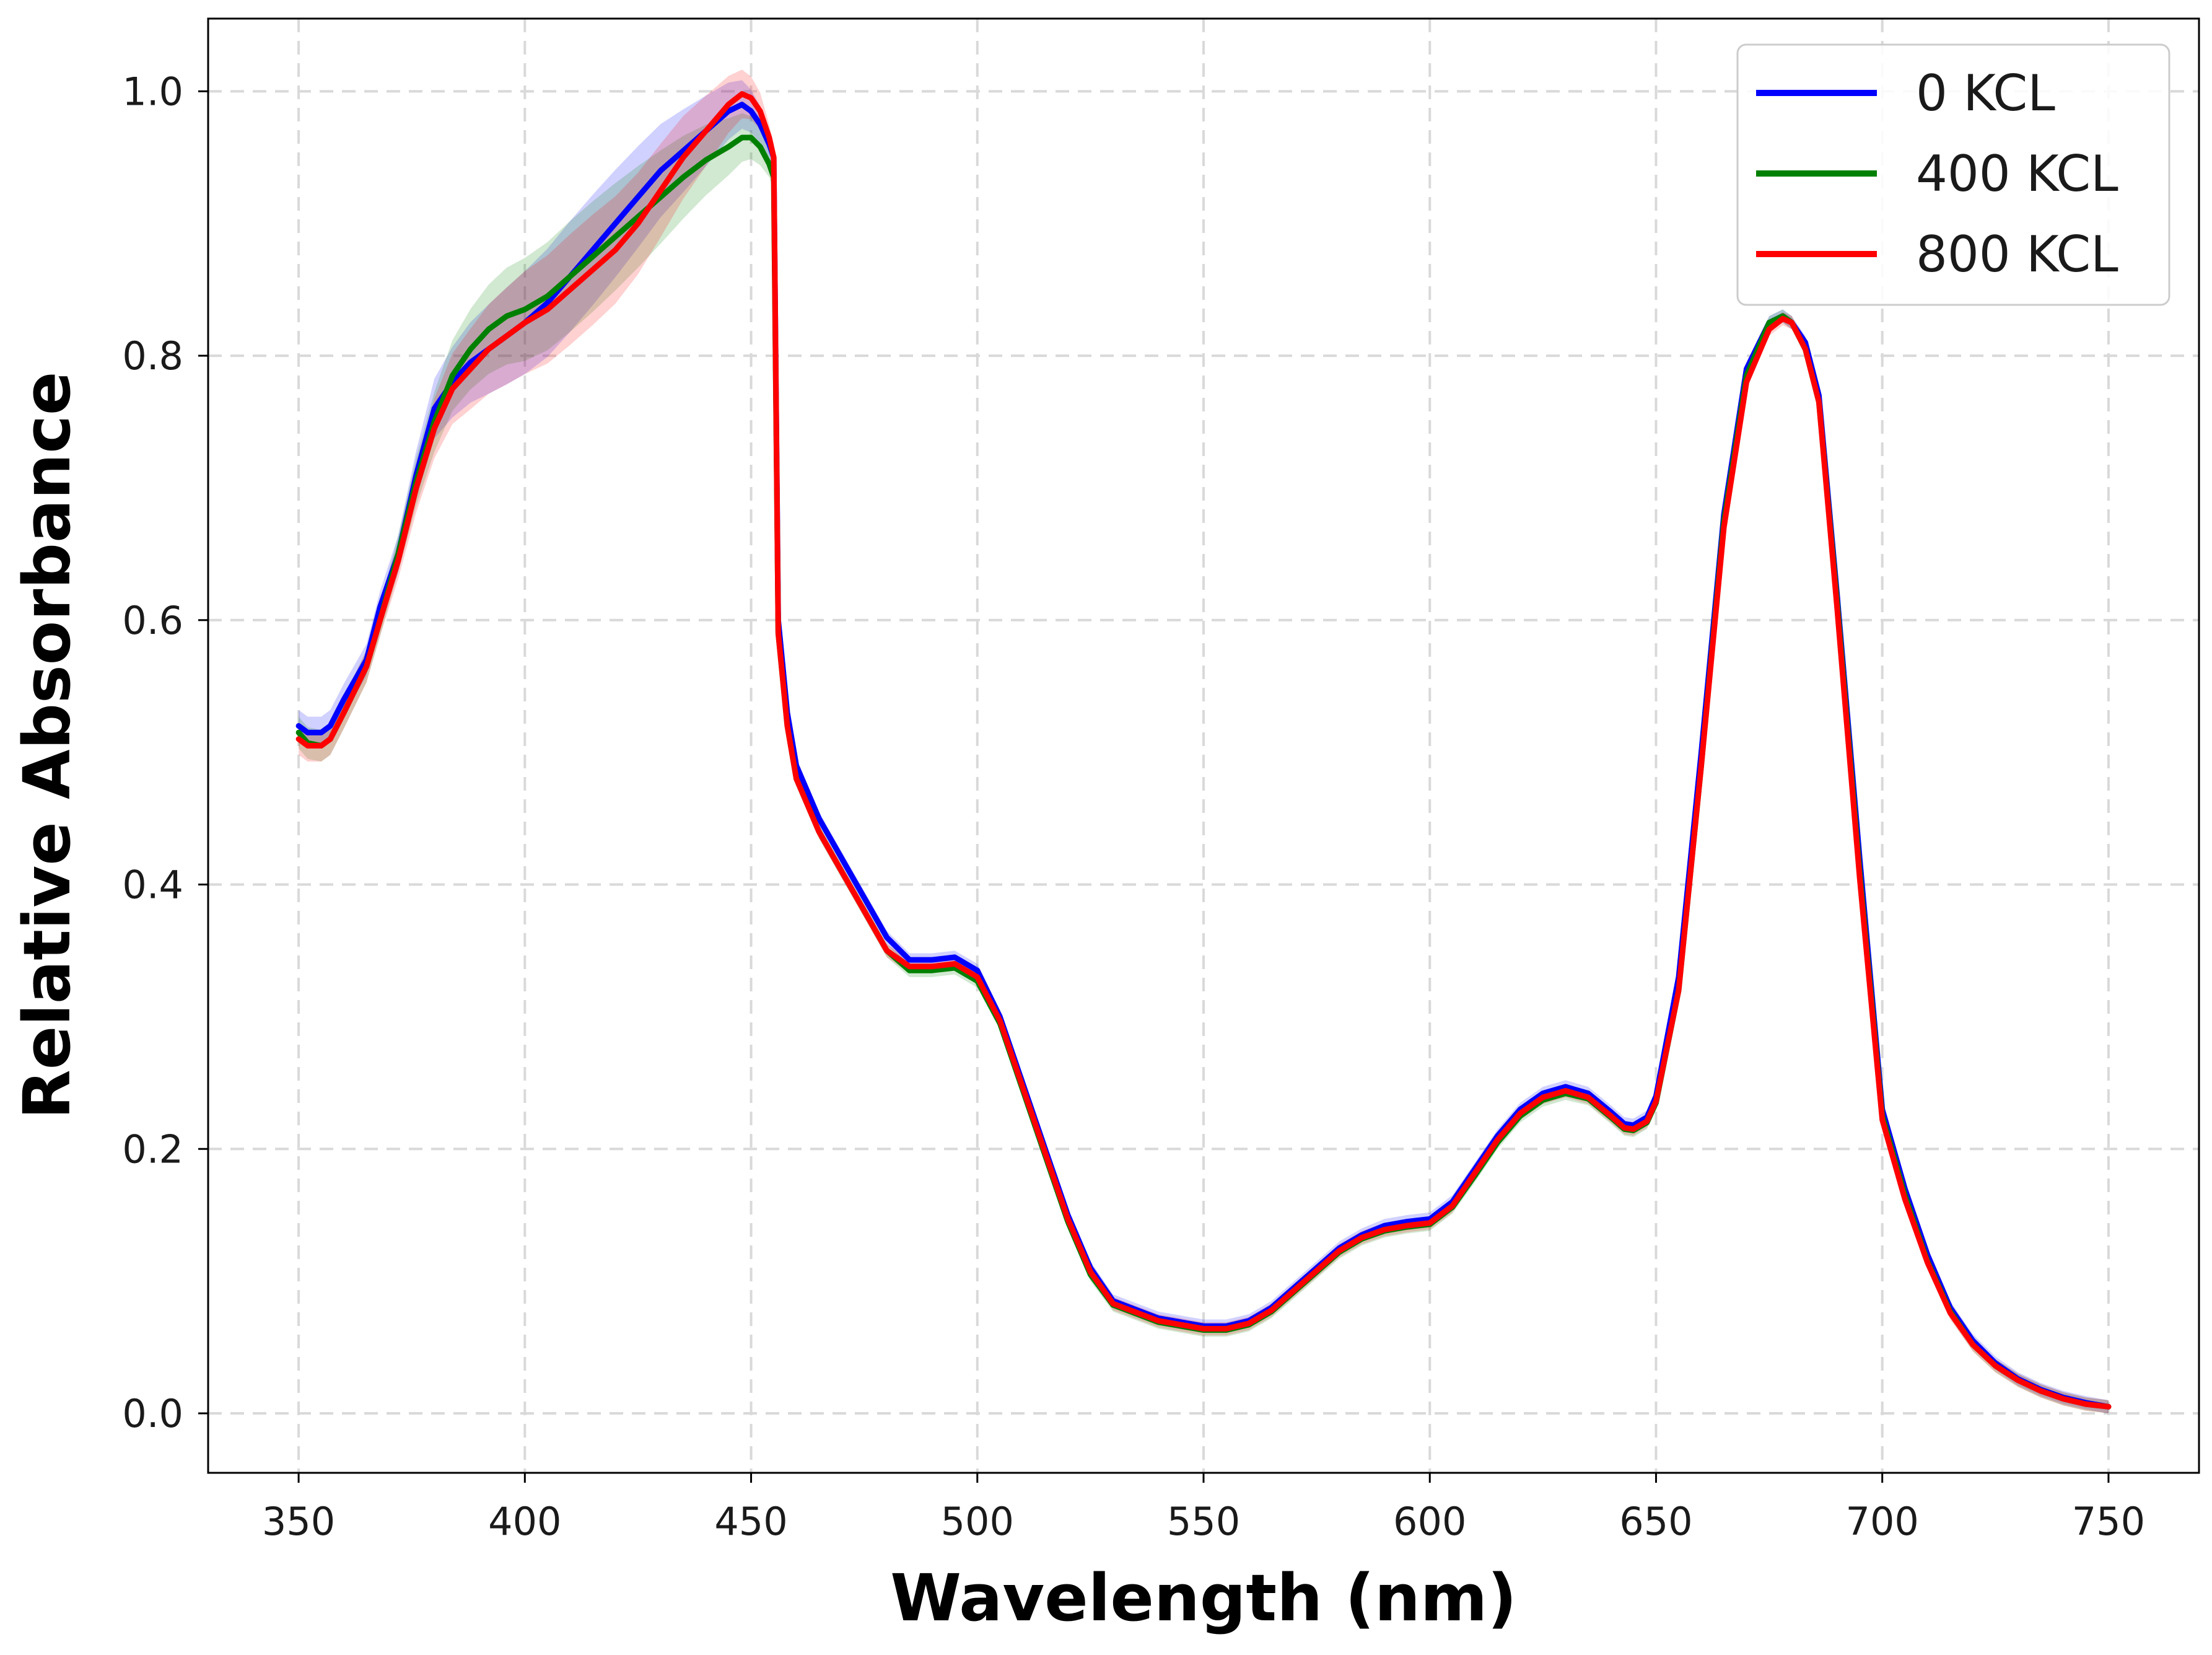  I want to click on y-axis-ticks: 0.0 0.2 0.4 0.6 0.8 1.0, so click(165, 752).